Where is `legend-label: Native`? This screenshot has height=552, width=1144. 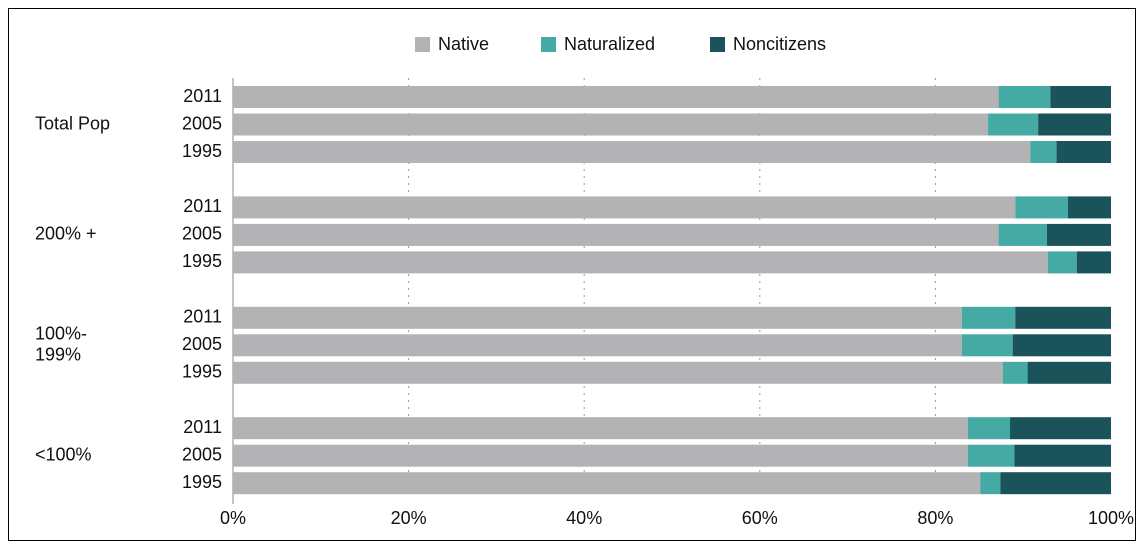
legend-label: Native is located at coordinates (463, 44).